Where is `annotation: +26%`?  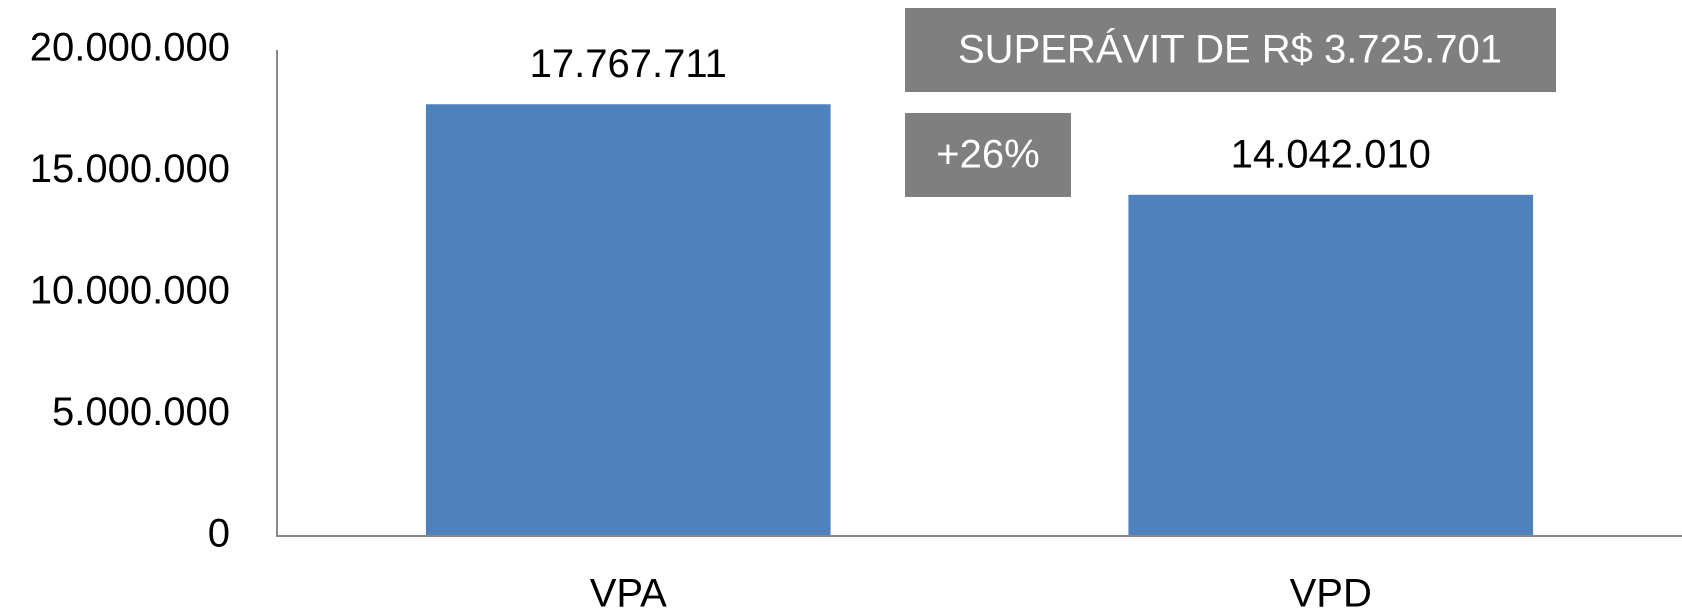
annotation: +26% is located at coordinates (987, 155).